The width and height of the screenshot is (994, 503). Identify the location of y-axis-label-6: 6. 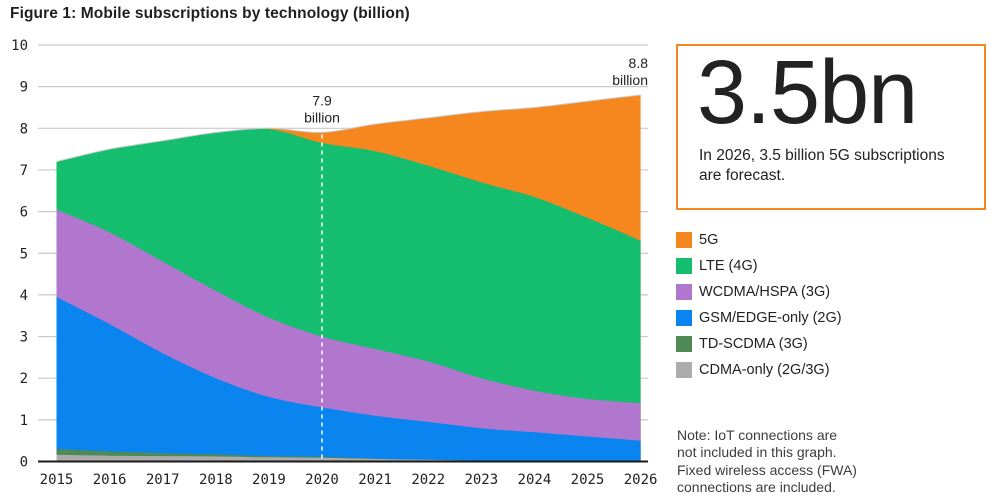
(24, 213).